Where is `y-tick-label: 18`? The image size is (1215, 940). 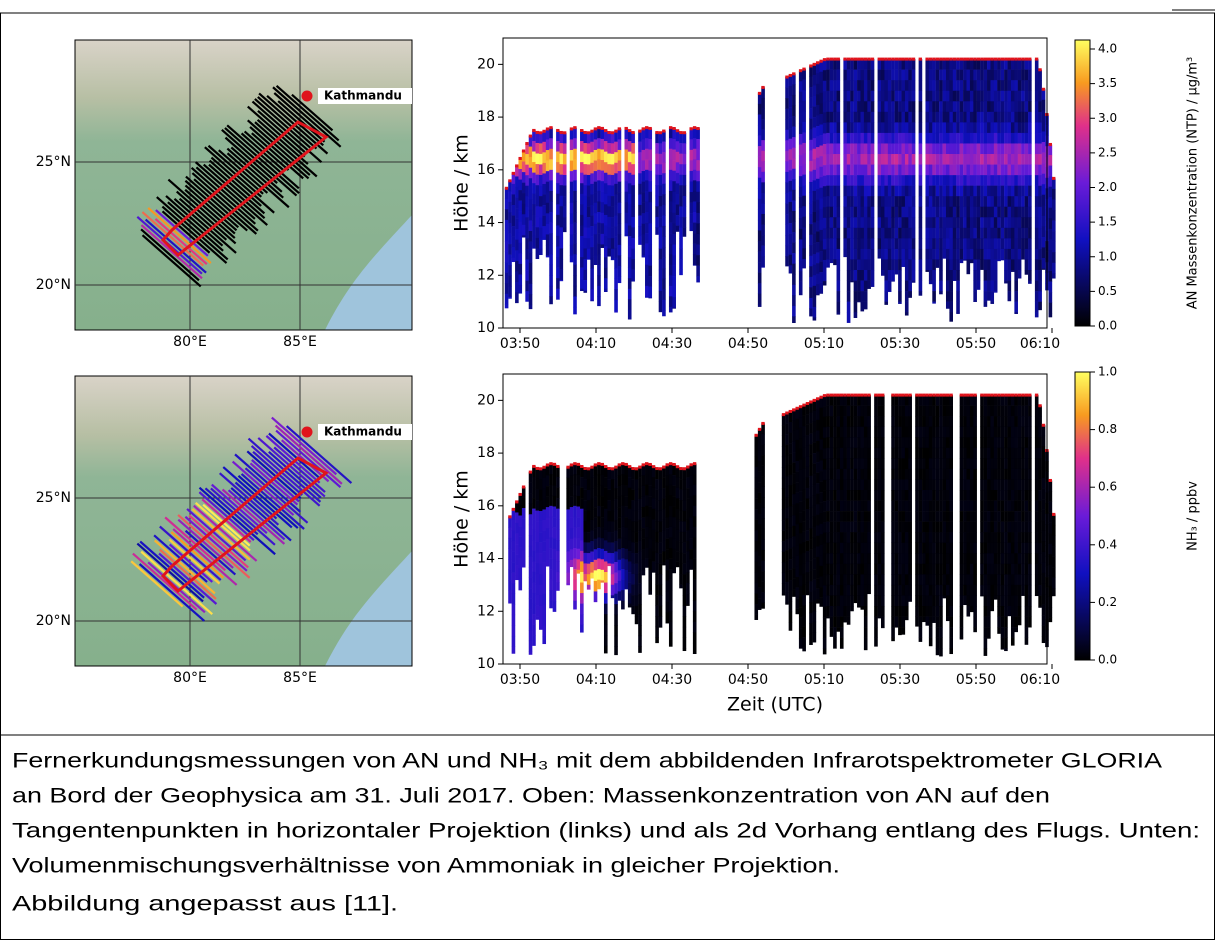
y-tick-label: 18 is located at coordinates (486, 117).